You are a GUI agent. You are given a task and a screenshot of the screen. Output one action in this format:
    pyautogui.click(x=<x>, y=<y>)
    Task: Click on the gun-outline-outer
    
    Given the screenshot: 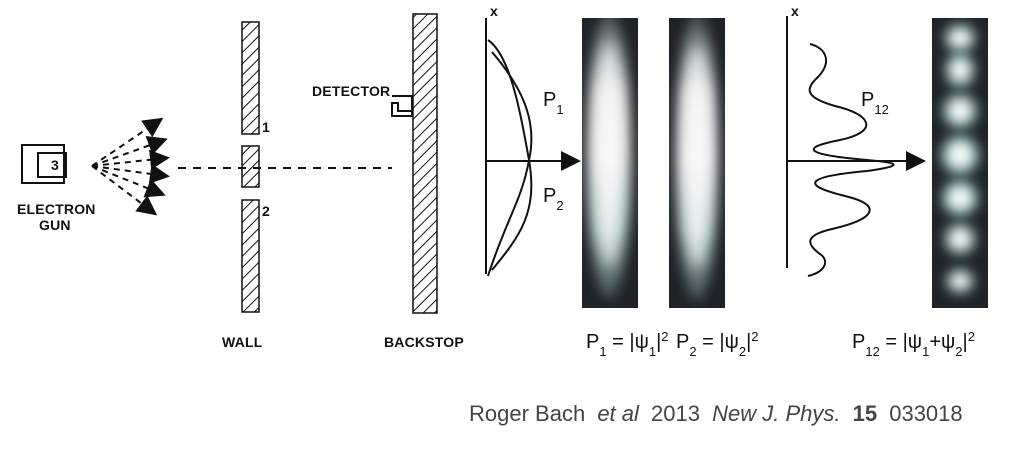 What is the action you would take?
    pyautogui.click(x=43, y=164)
    